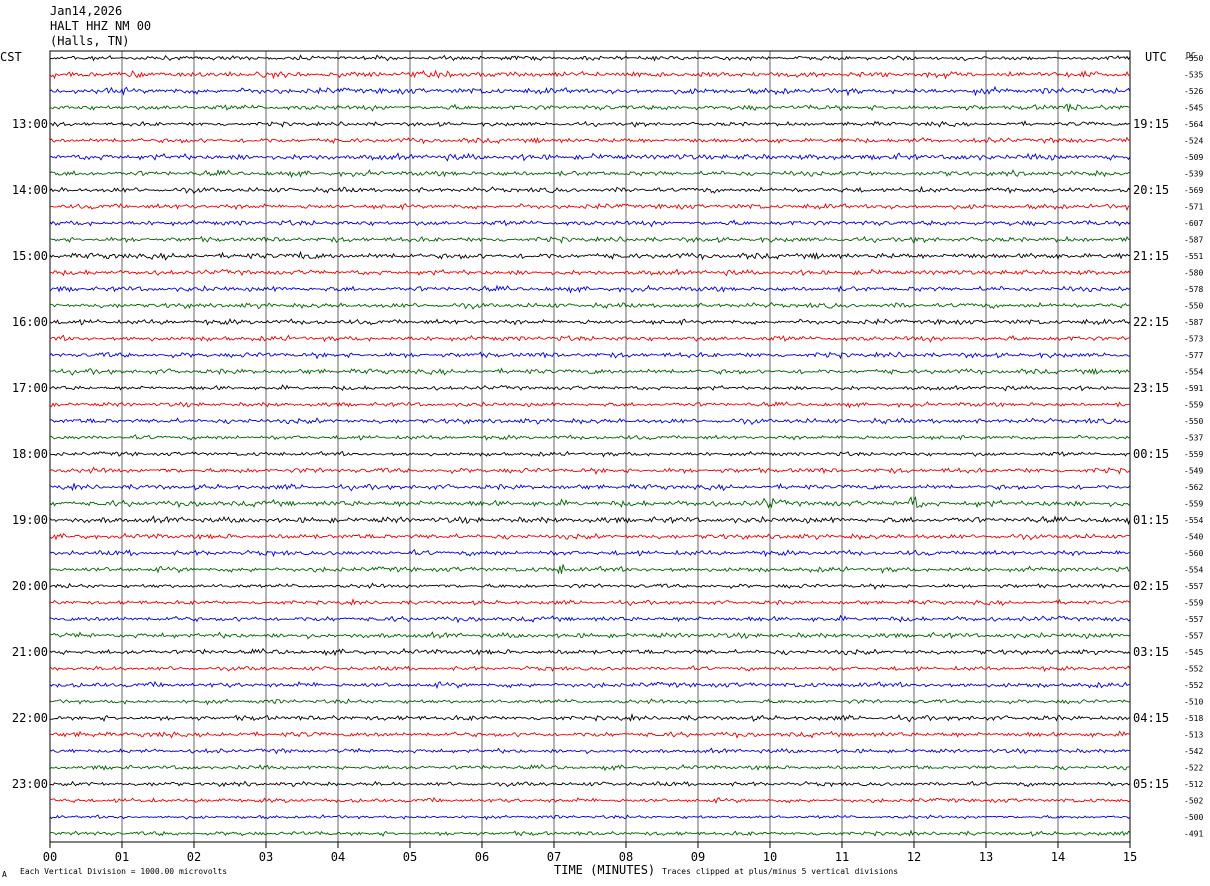 The width and height of the screenshot is (1210, 886). I want to click on dc-offset-27: -559, so click(1193, 504).